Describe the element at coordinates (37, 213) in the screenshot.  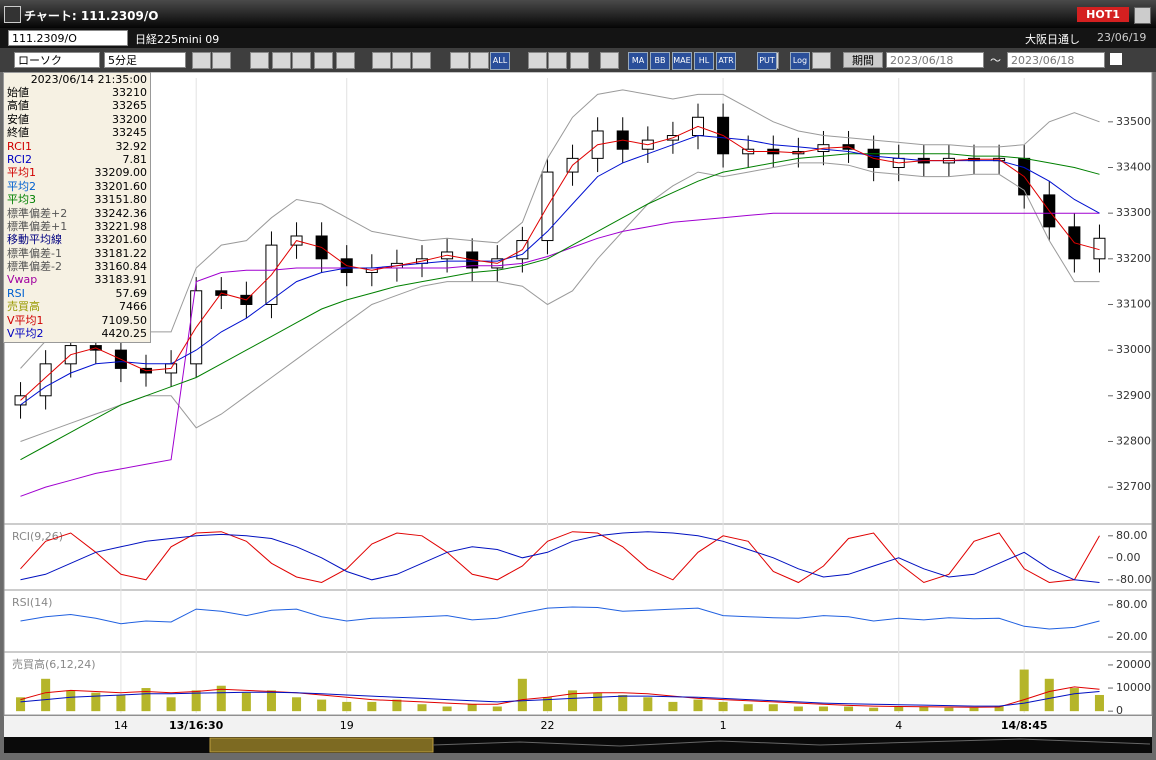
I see `info-label: 標準偏差+2` at that location.